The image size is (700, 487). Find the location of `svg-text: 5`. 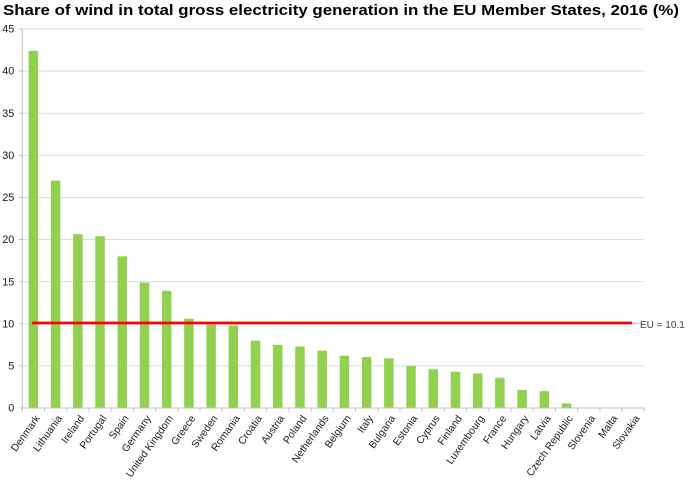

svg-text: 5 is located at coordinates (11, 366).